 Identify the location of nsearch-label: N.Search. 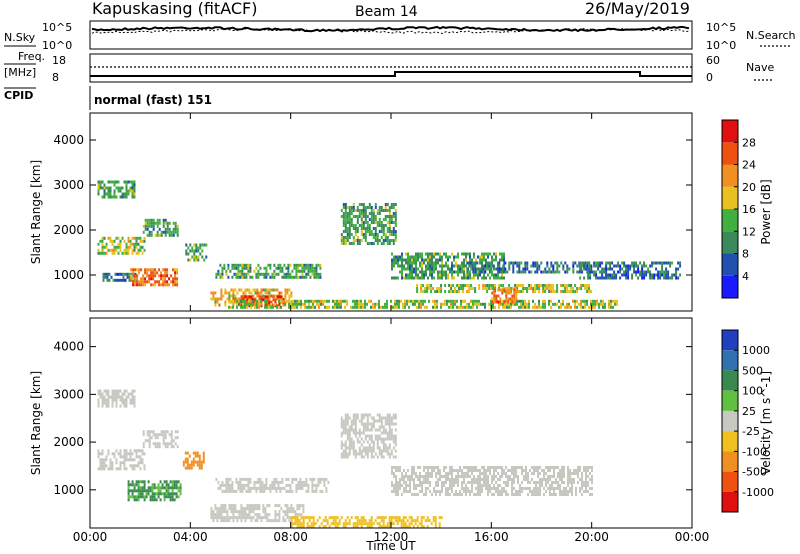
(771, 35).